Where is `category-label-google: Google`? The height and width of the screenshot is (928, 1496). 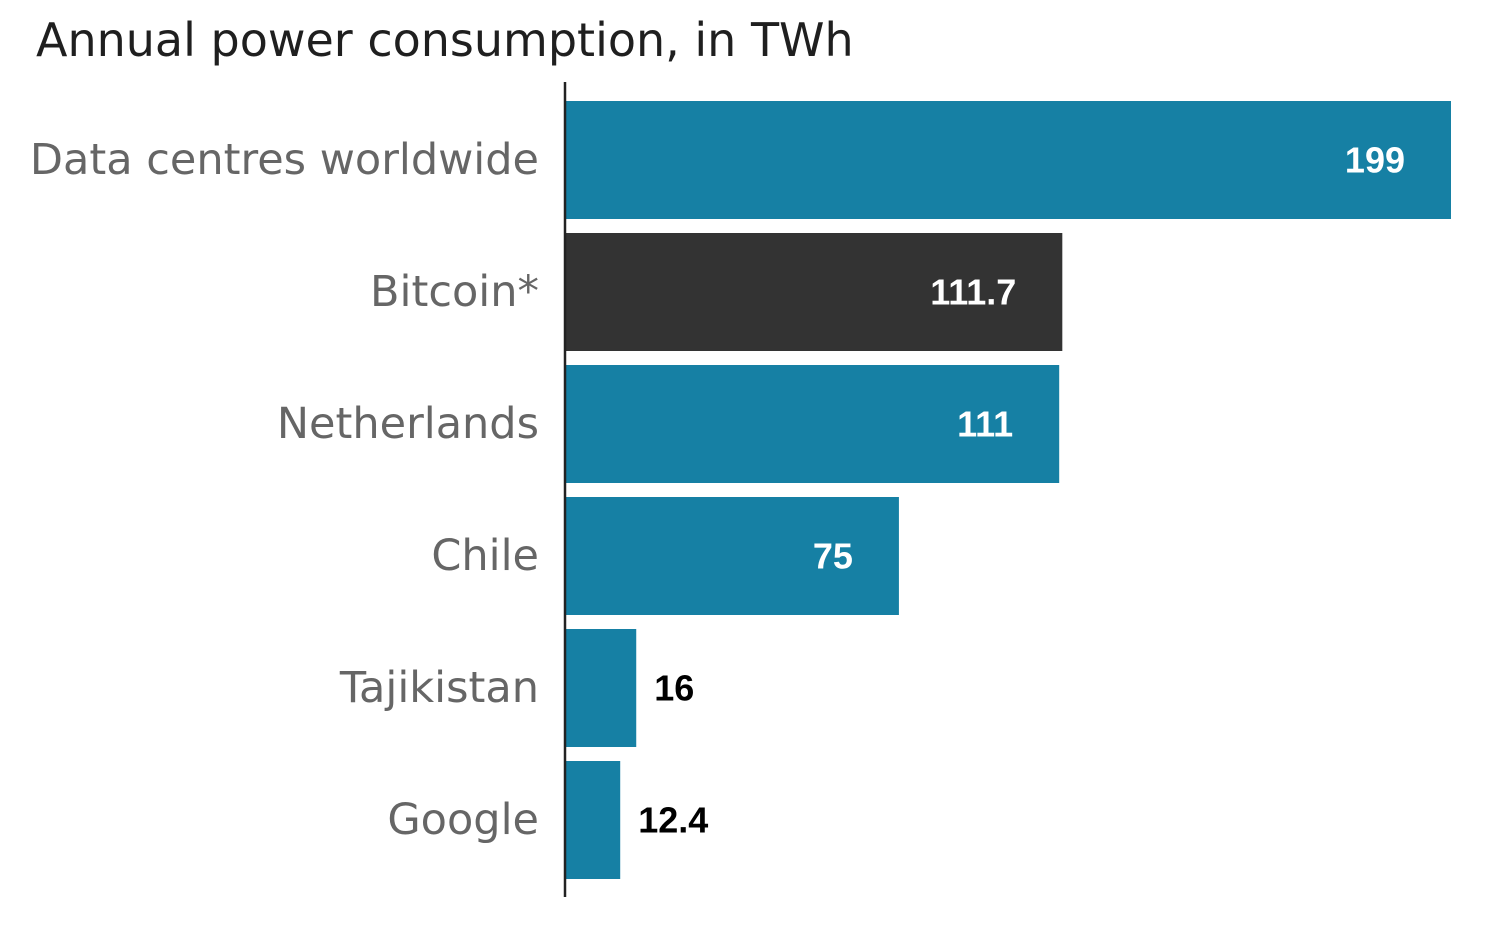 category-label-google: Google is located at coordinates (463, 820).